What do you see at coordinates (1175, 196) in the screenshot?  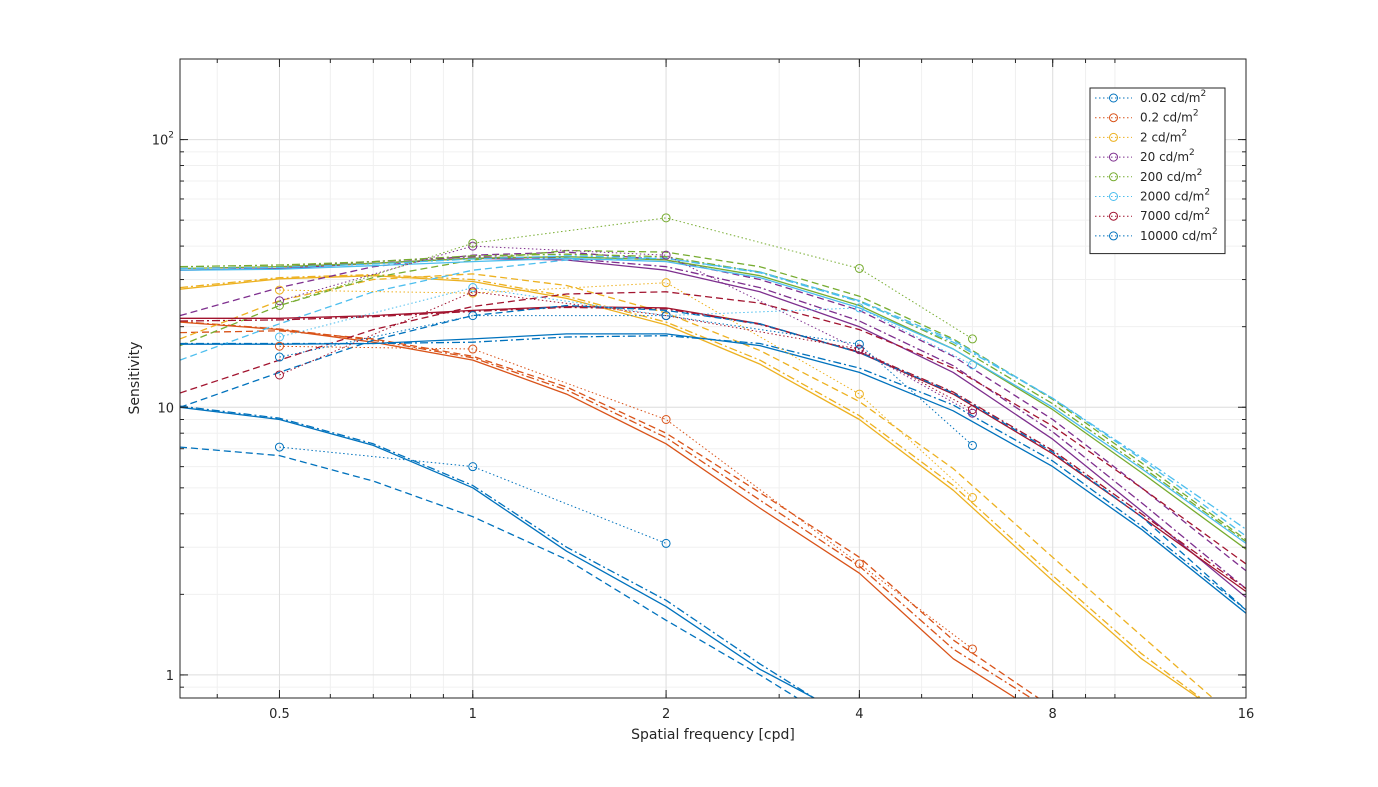 I see `legend-entry-label: 2000 cd/m2` at bounding box center [1175, 196].